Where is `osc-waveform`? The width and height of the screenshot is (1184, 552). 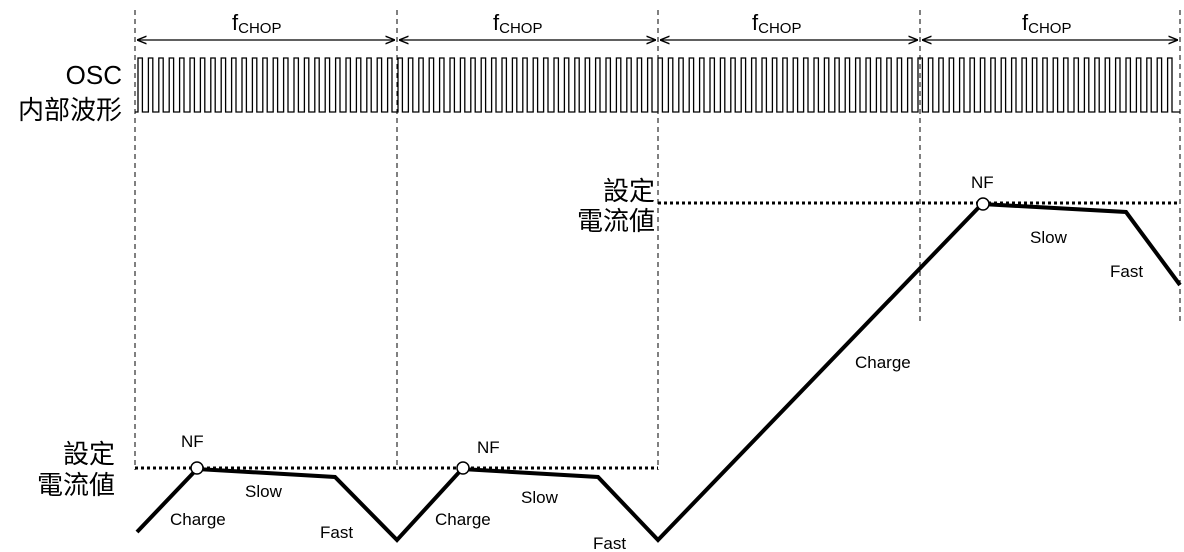 osc-waveform is located at coordinates (657, 85).